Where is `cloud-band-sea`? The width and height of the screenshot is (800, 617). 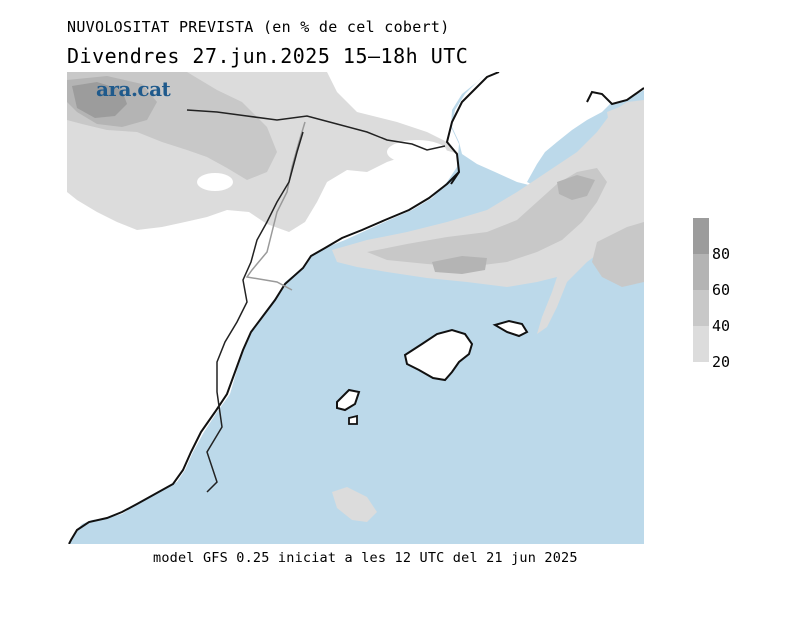 cloud-band-sea is located at coordinates (488, 217).